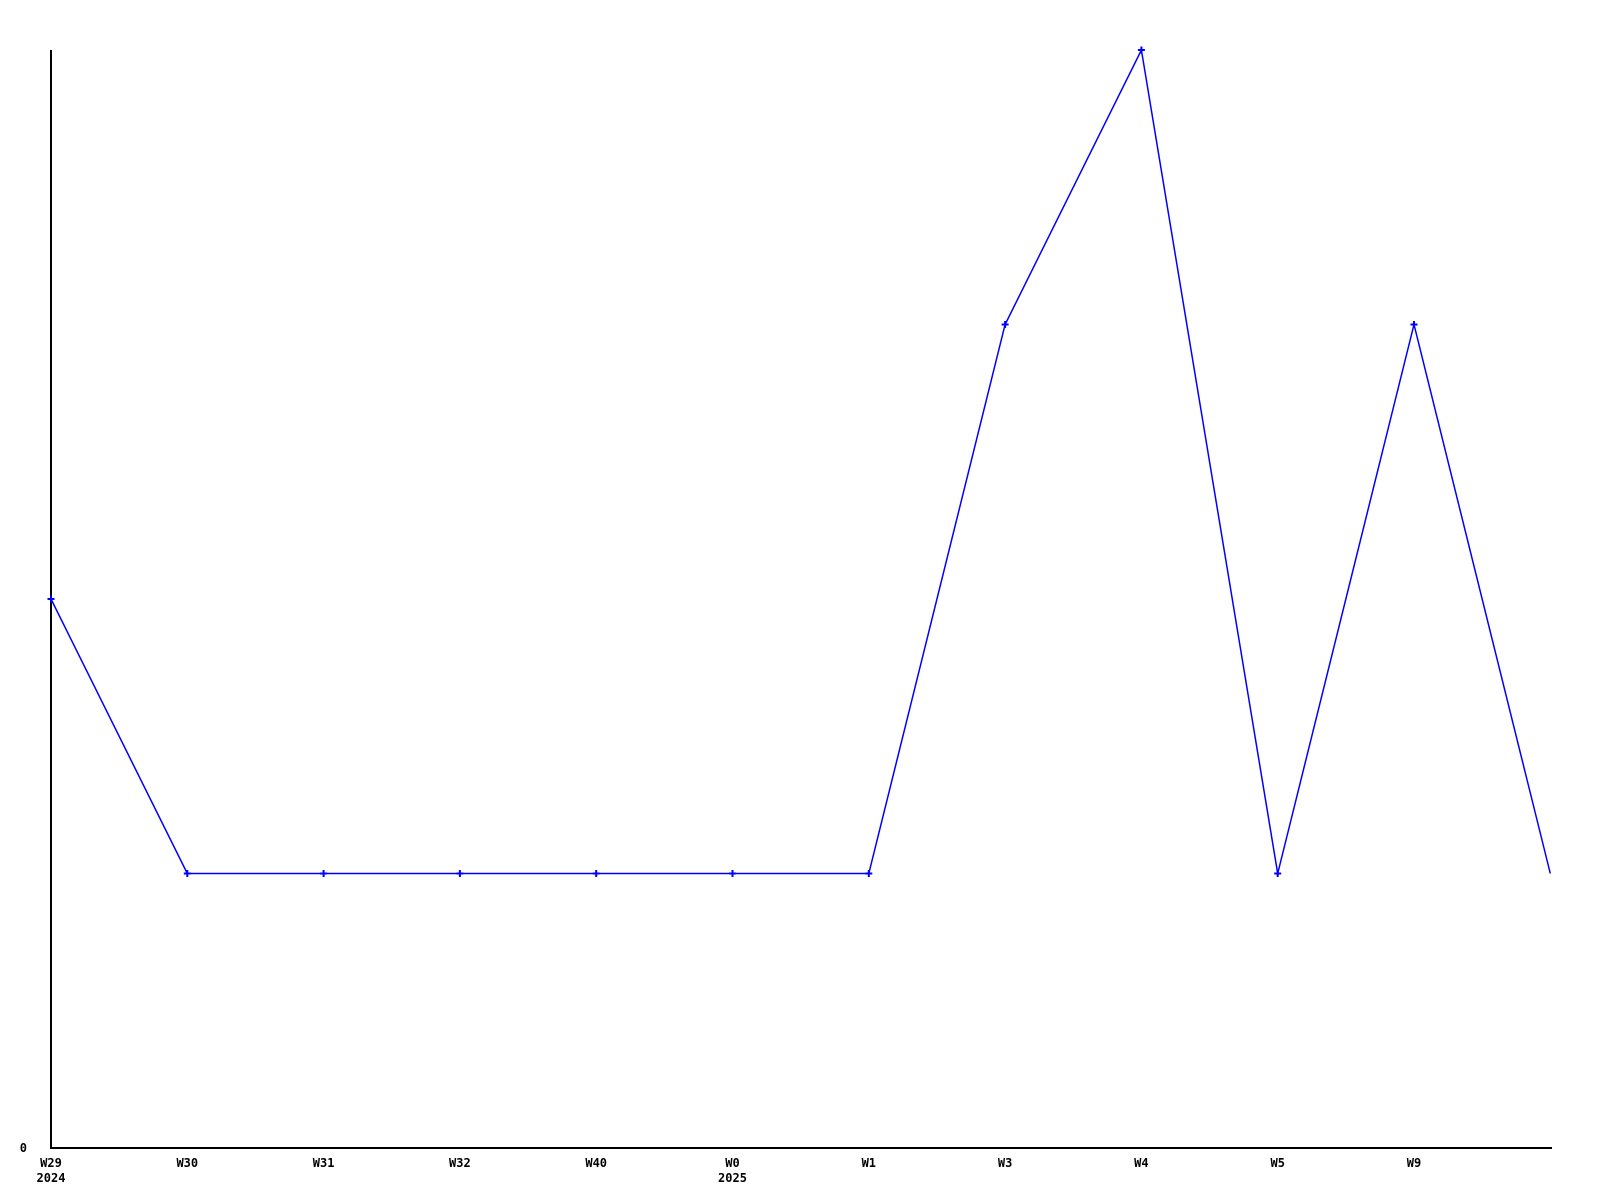  I want to click on x-tick-label: W29, so click(51, 1163).